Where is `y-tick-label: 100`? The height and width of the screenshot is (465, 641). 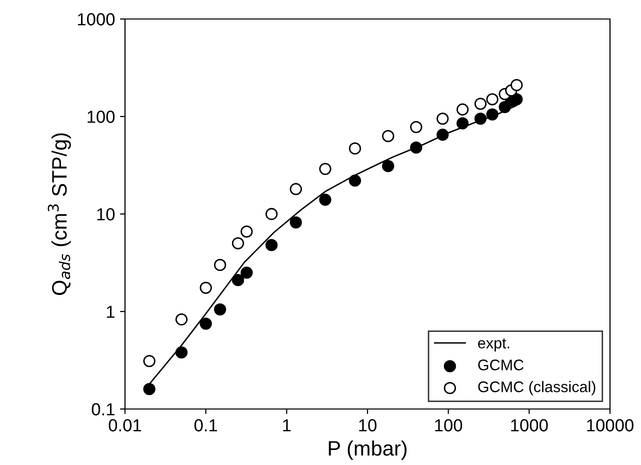 y-tick-label: 100 is located at coordinates (101, 116).